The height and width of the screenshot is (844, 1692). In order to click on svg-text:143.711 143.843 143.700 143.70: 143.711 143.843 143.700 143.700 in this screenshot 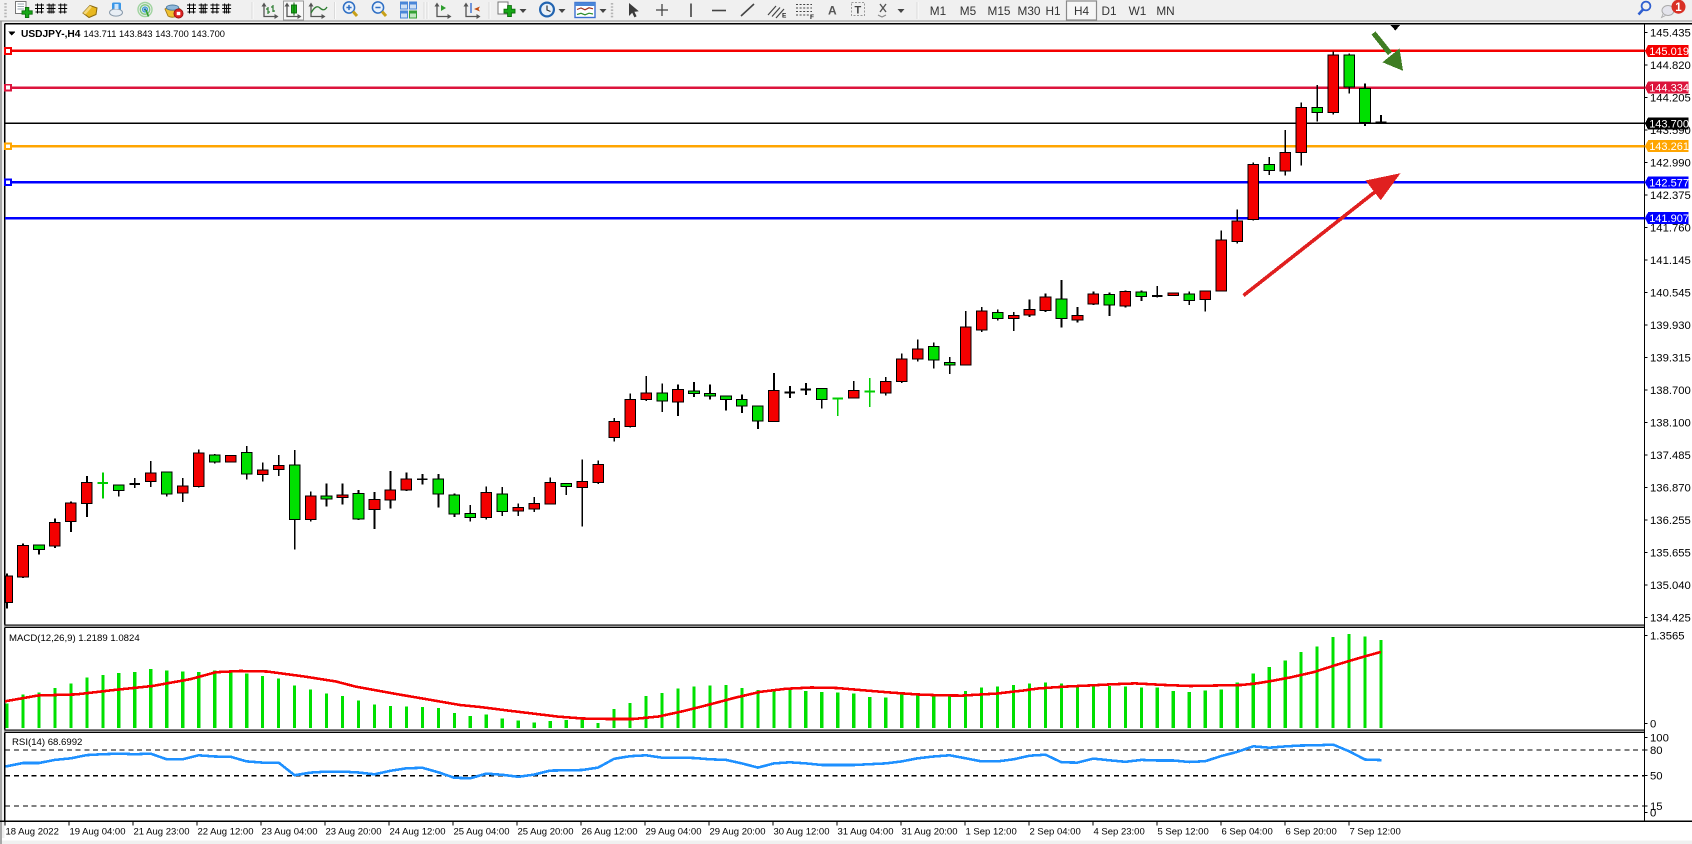, I will do `click(154, 34)`.